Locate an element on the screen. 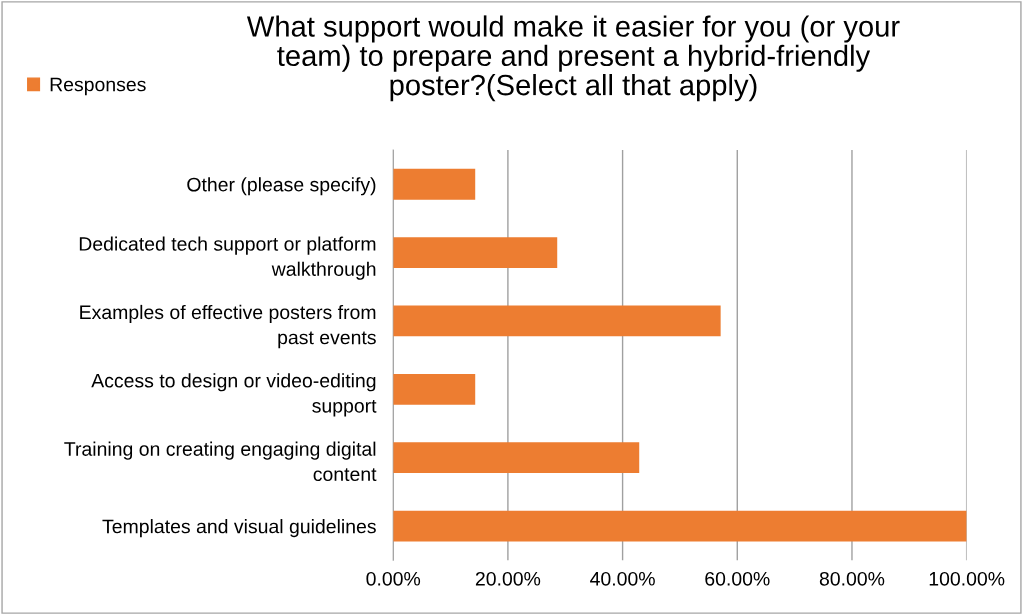 The height and width of the screenshot is (615, 1024). y-tick-label: Training on creating engaging digital content is located at coordinates (220, 461).